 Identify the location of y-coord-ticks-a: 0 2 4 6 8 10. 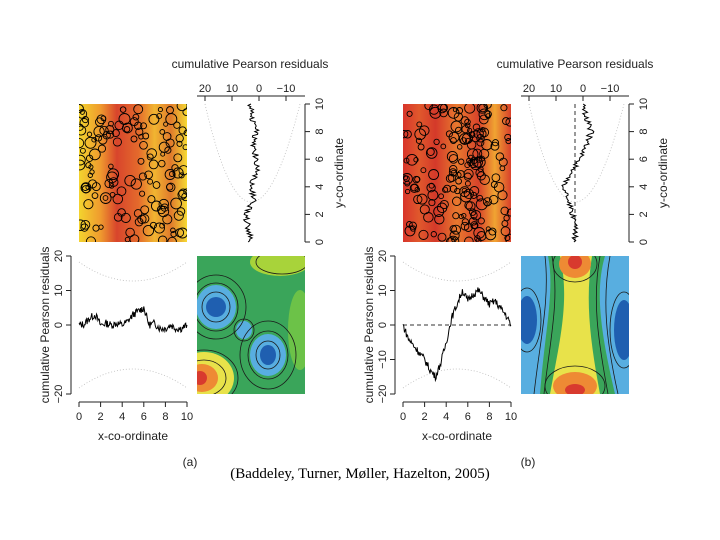
(315, 171).